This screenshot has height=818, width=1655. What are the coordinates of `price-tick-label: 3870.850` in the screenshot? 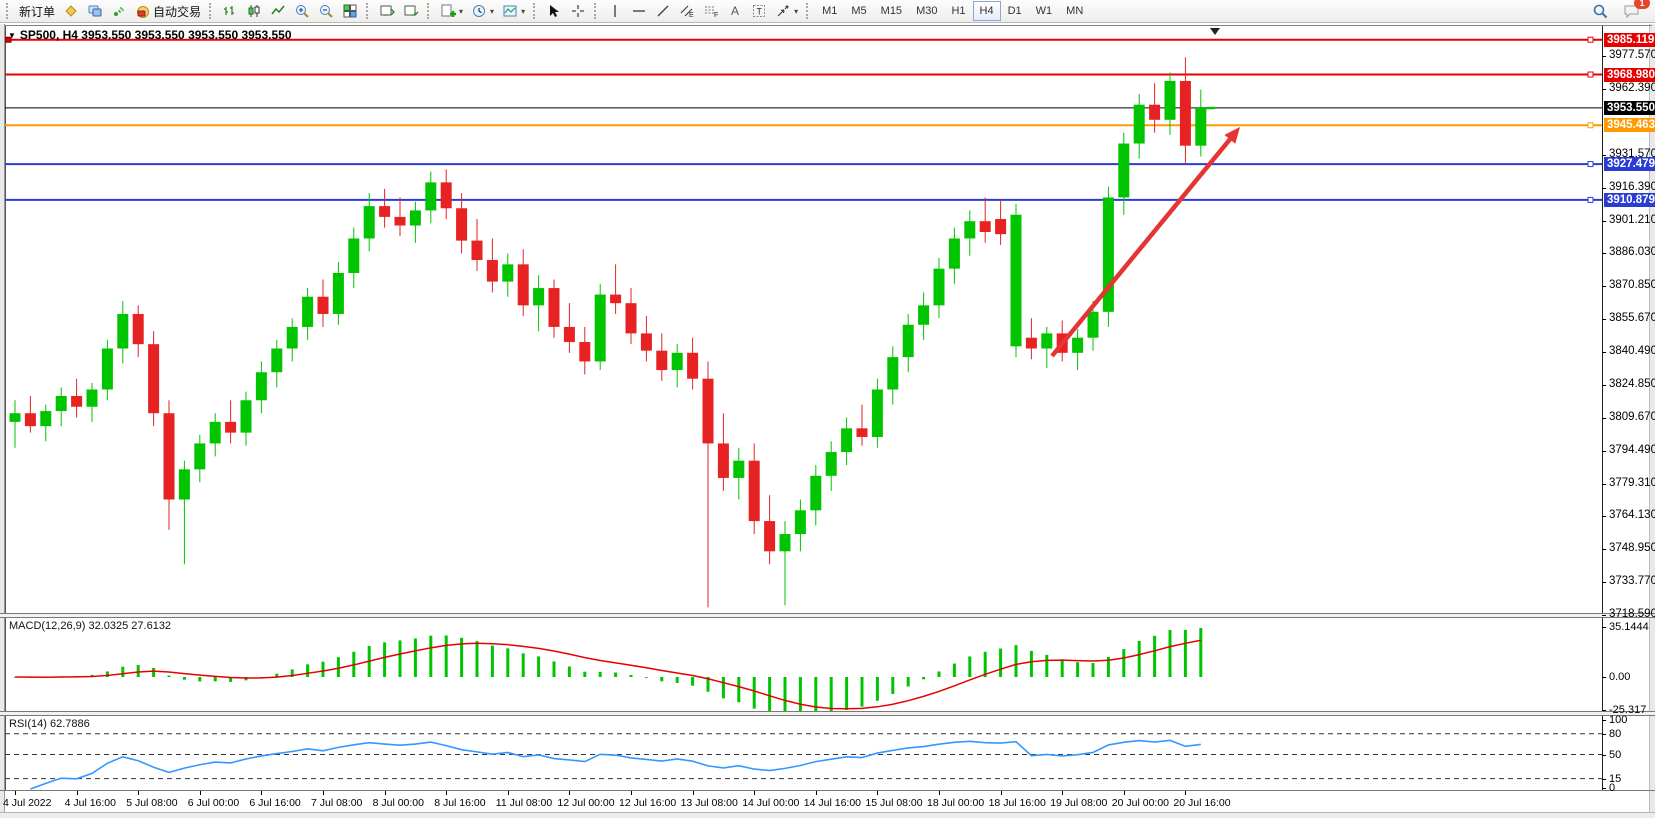 It's located at (1632, 285).